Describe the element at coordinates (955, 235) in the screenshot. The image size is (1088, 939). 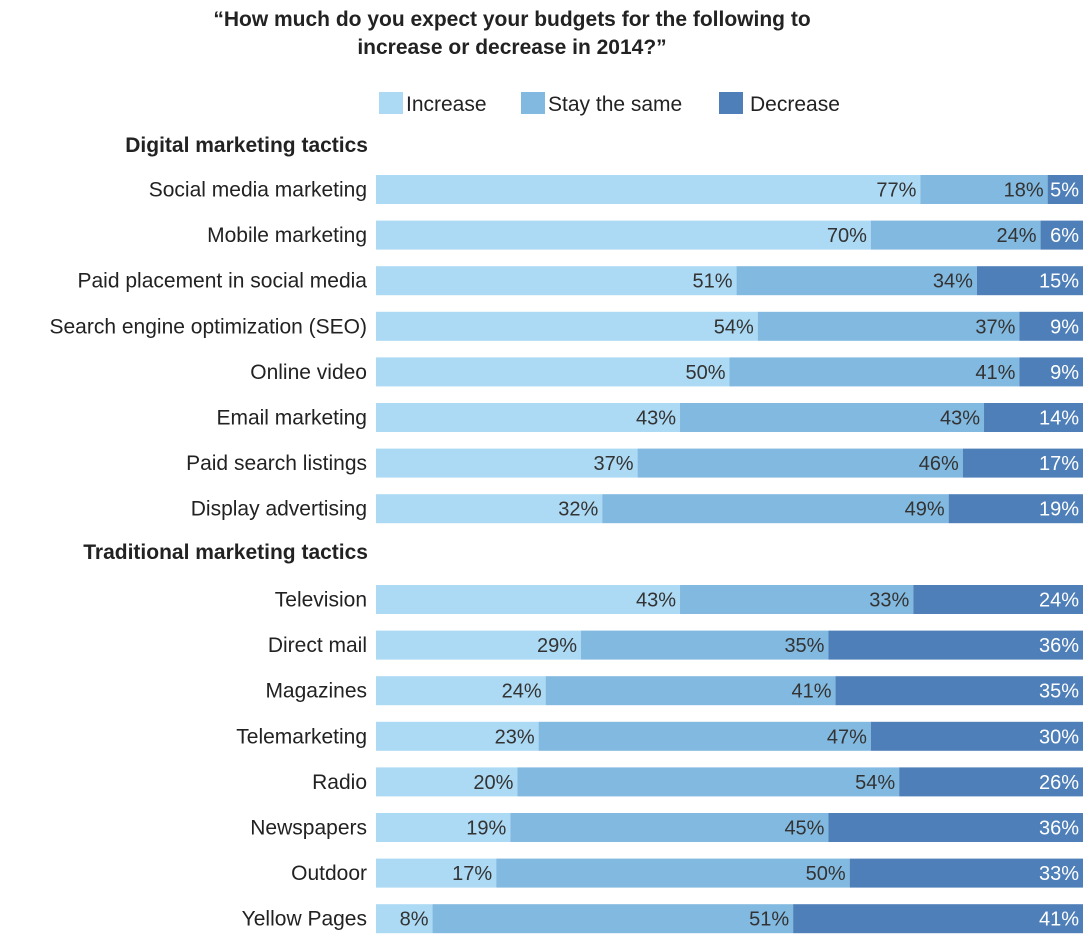
I see `bar-mobile-marketing-stay-the-same` at that location.